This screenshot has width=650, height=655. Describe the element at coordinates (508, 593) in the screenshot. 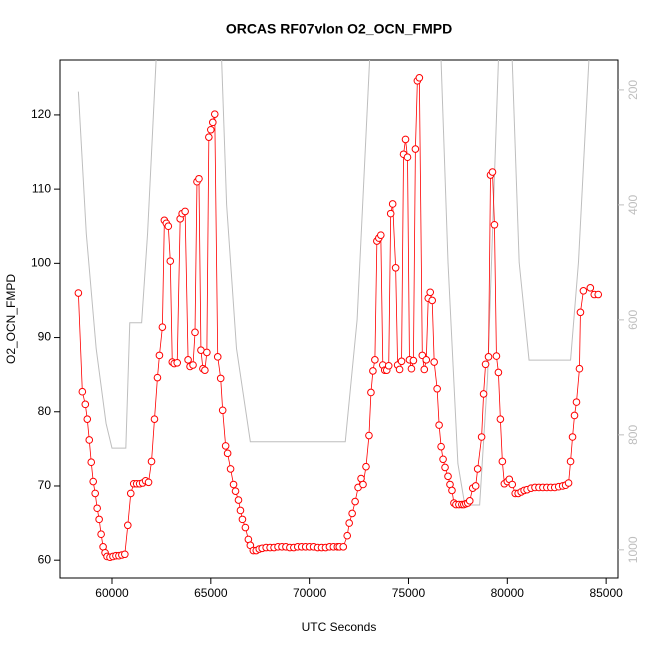

I see `x-tick-label: 80000` at that location.